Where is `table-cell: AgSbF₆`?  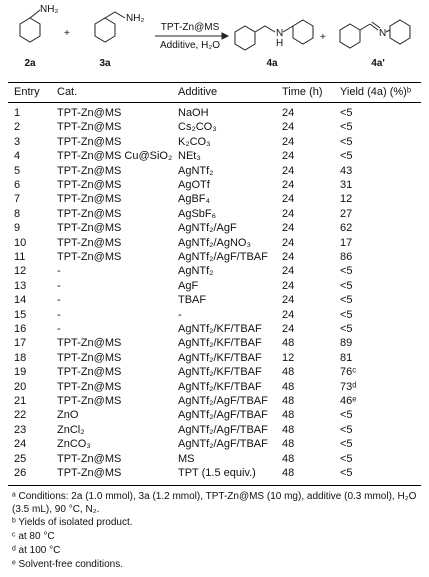
table-cell: AgSbF₆ is located at coordinates (197, 213).